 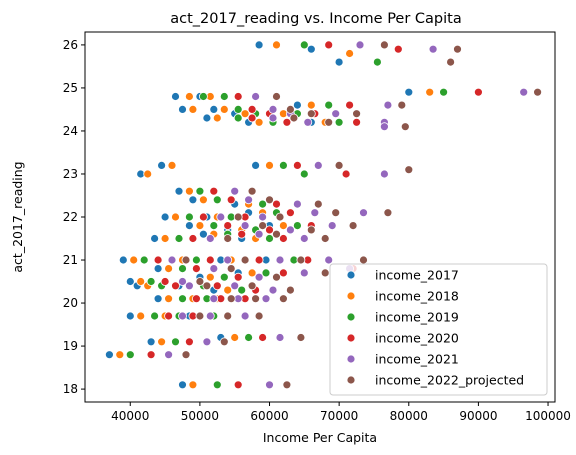 What do you see at coordinates (130, 416) in the screenshot?
I see `x-tick-label: 40000` at bounding box center [130, 416].